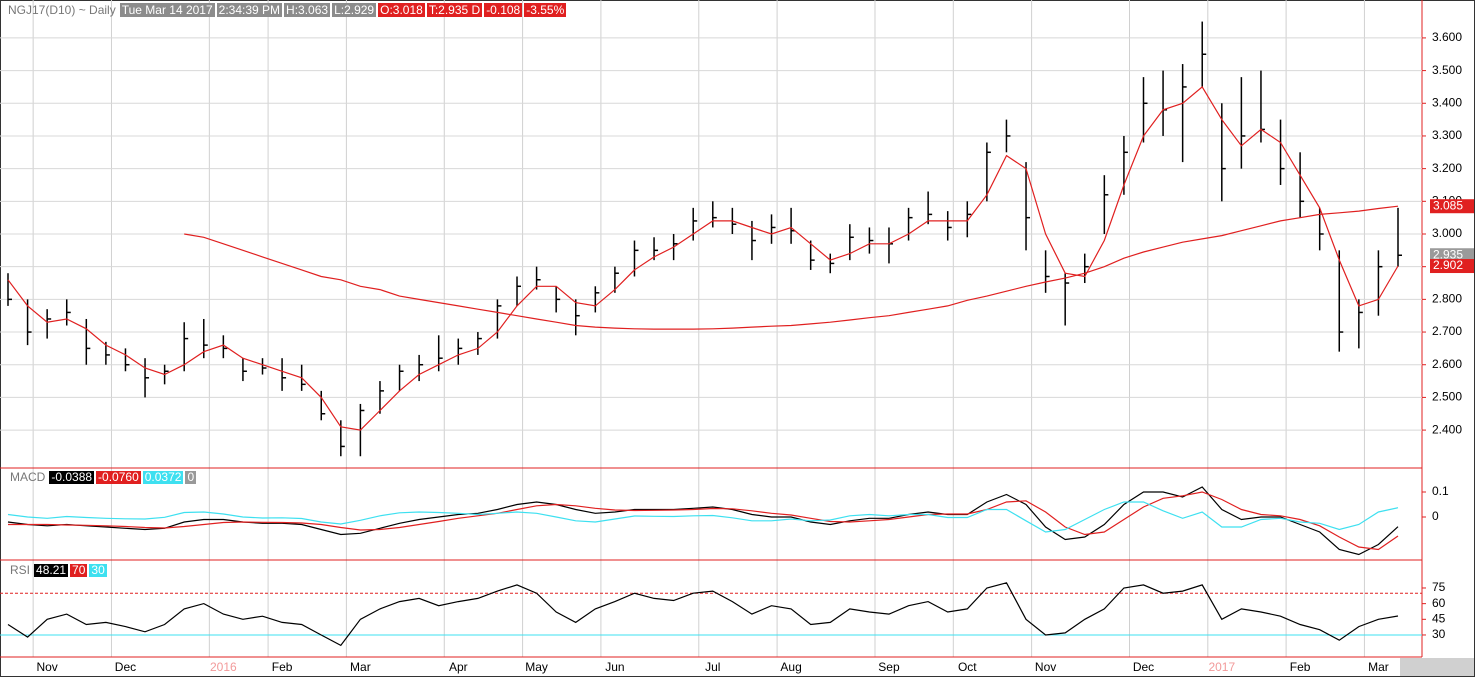  Describe the element at coordinates (118, 477) in the screenshot. I see `signal-readout: -0.0760` at that location.